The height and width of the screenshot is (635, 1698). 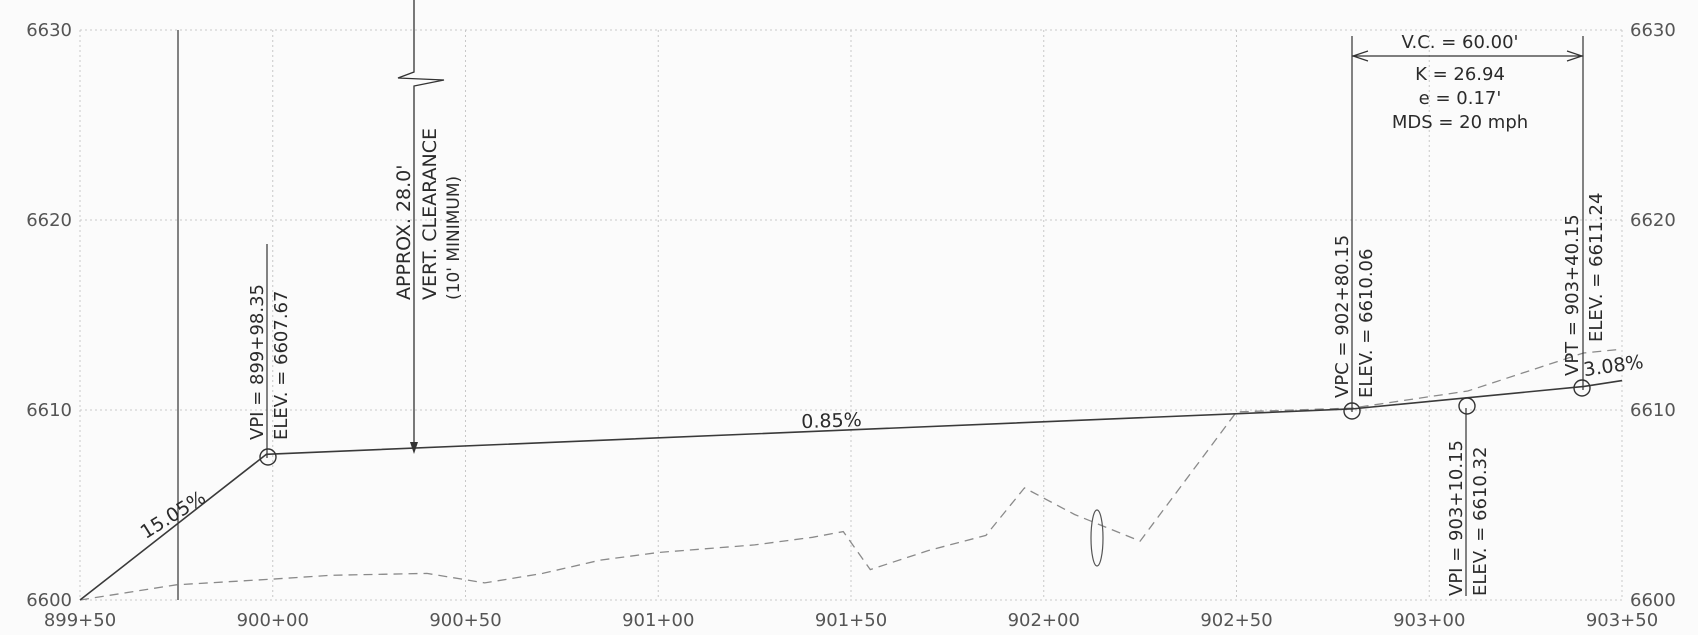 What do you see at coordinates (268, 457) in the screenshot?
I see `vpi-1-circle` at bounding box center [268, 457].